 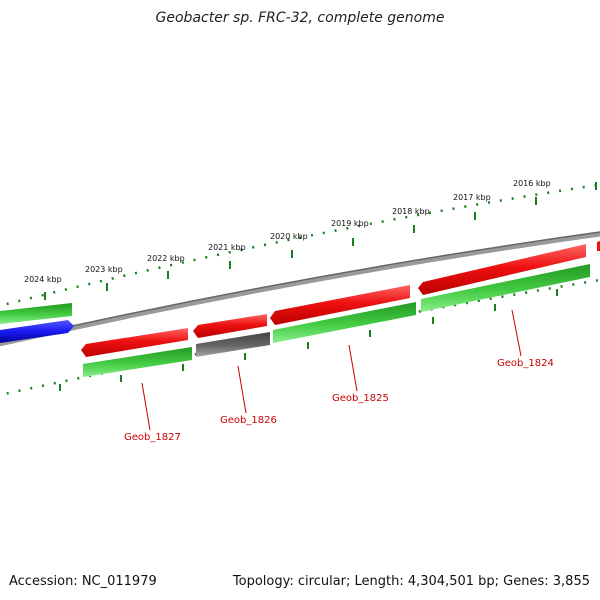 I want to click on map-title: Geobacter sp. FRC-32, complete genome, so click(x=300, y=18).